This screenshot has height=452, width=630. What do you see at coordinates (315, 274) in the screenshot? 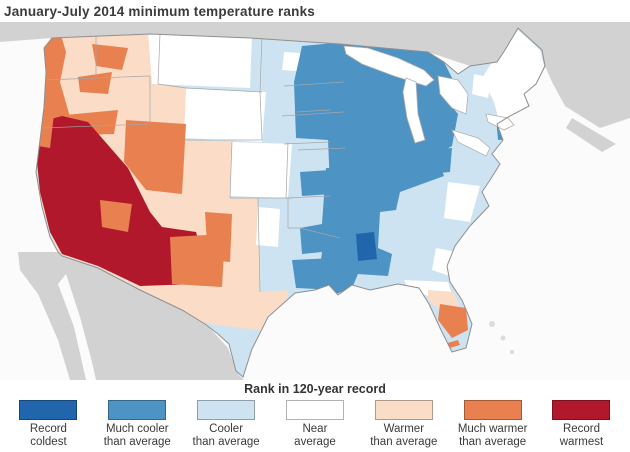
I see `region-much-cooler-north-texas` at bounding box center [315, 274].